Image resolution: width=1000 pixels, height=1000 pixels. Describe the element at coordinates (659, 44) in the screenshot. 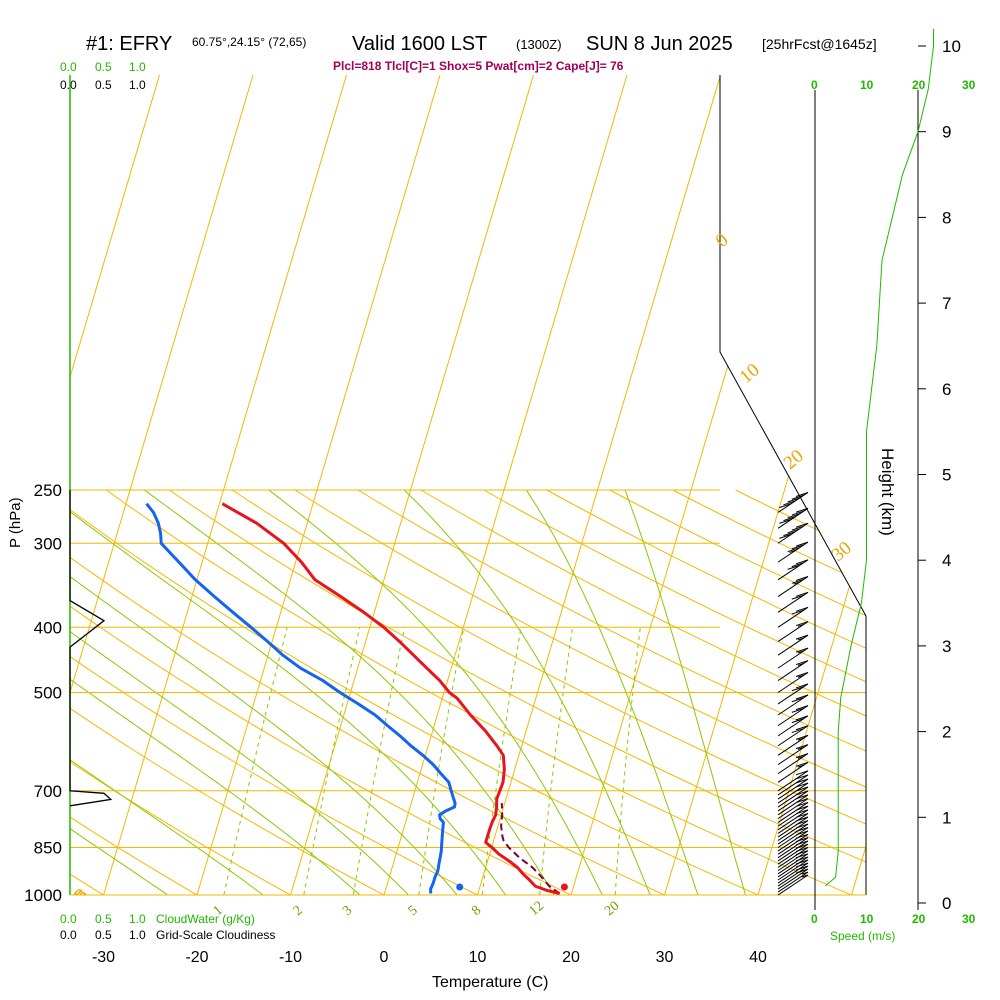

I see `forecast-date: SUN 8 Jun 2025` at that location.